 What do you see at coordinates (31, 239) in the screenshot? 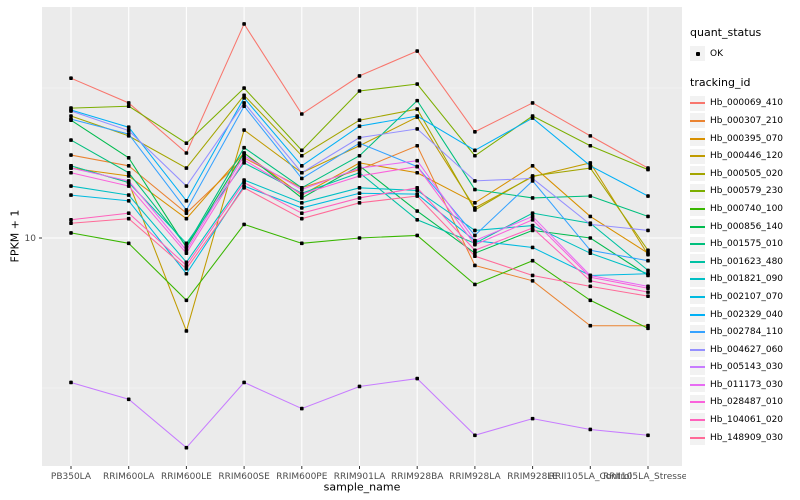
I see `y-tick-label: 10` at bounding box center [31, 239].